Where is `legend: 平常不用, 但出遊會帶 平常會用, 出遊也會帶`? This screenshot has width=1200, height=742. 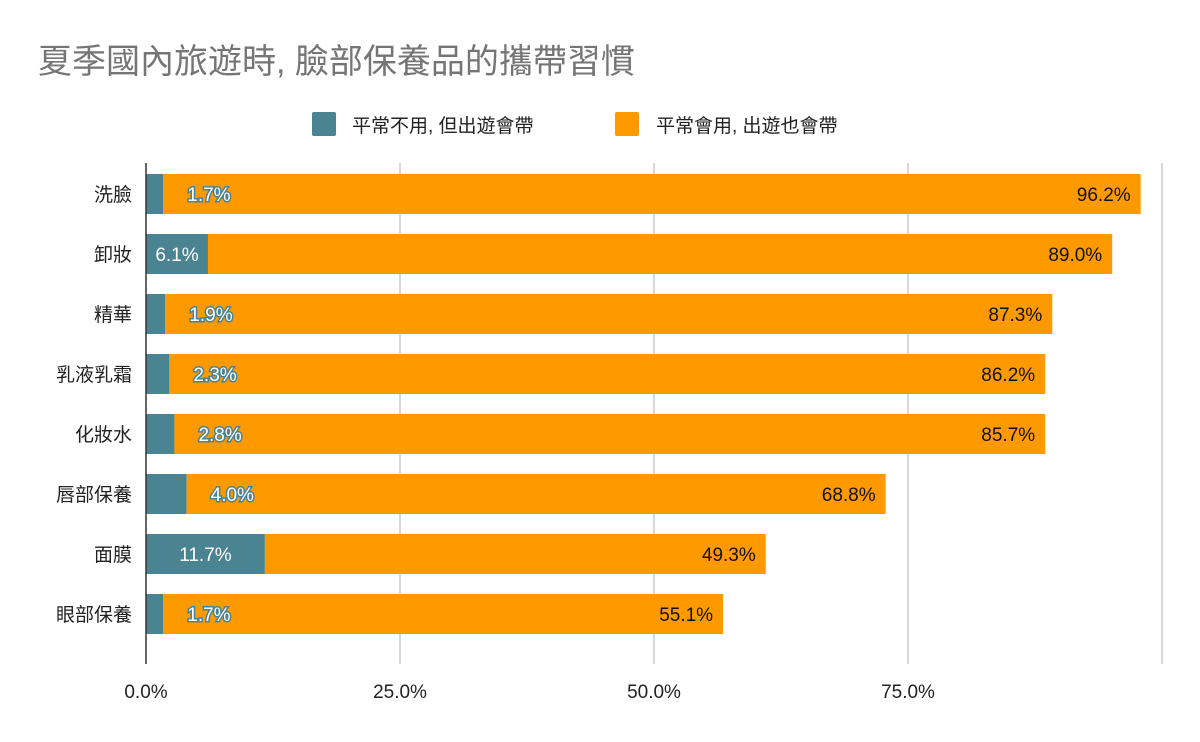
legend: 平常不用, 但出遊會帶 平常會用, 出遊也會帶 is located at coordinates (575, 124).